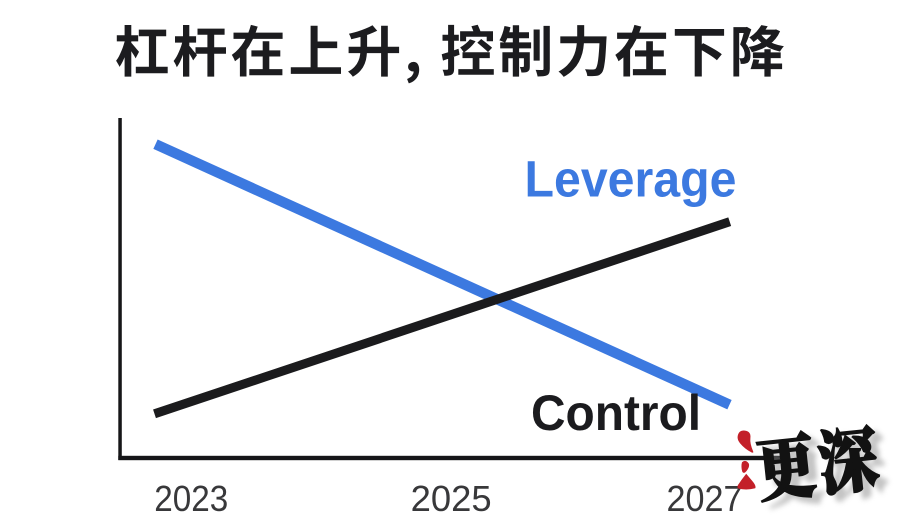 The image size is (900, 516). I want to click on svg-text: 2027, so click(705, 497).